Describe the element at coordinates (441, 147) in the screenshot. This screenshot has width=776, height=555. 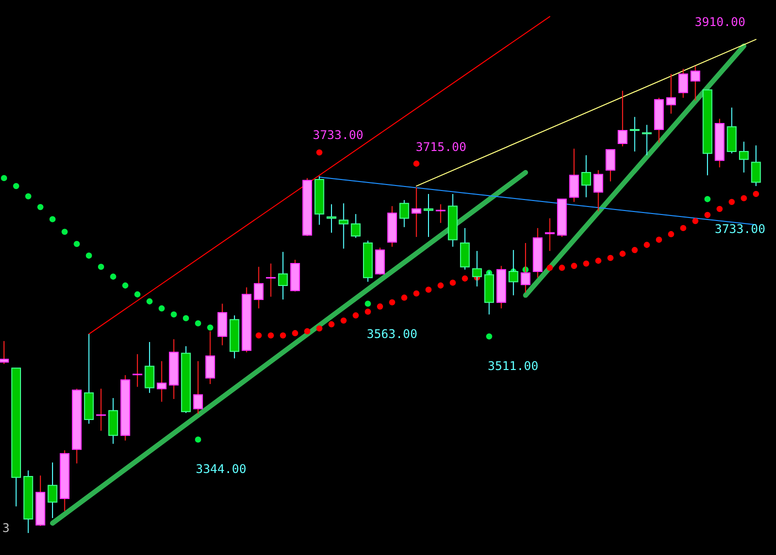
I see `annotation: 3715.00` at that location.